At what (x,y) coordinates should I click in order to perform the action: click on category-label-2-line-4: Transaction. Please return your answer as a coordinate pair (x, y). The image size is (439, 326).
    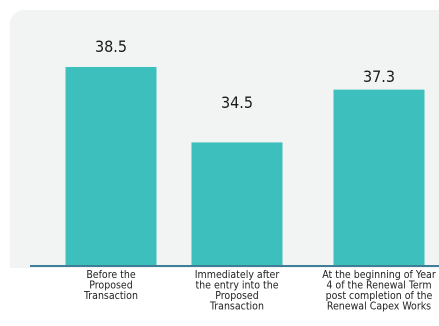
    Looking at the image, I should click on (236, 307).